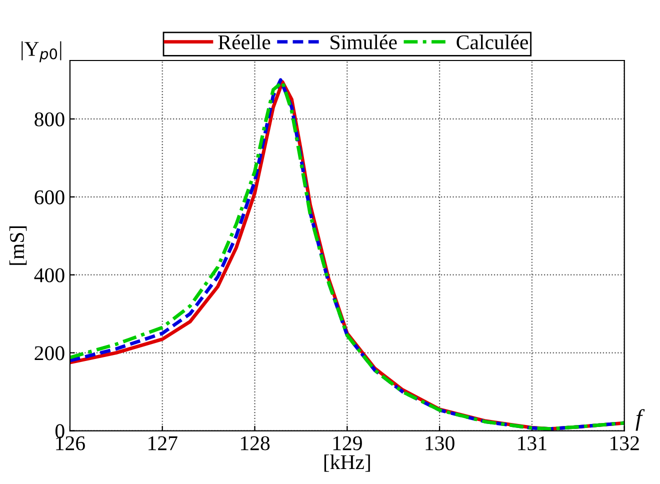 The height and width of the screenshot is (484, 660). Describe the element at coordinates (347, 443) in the screenshot. I see `x-tick-label: 129` at that location.